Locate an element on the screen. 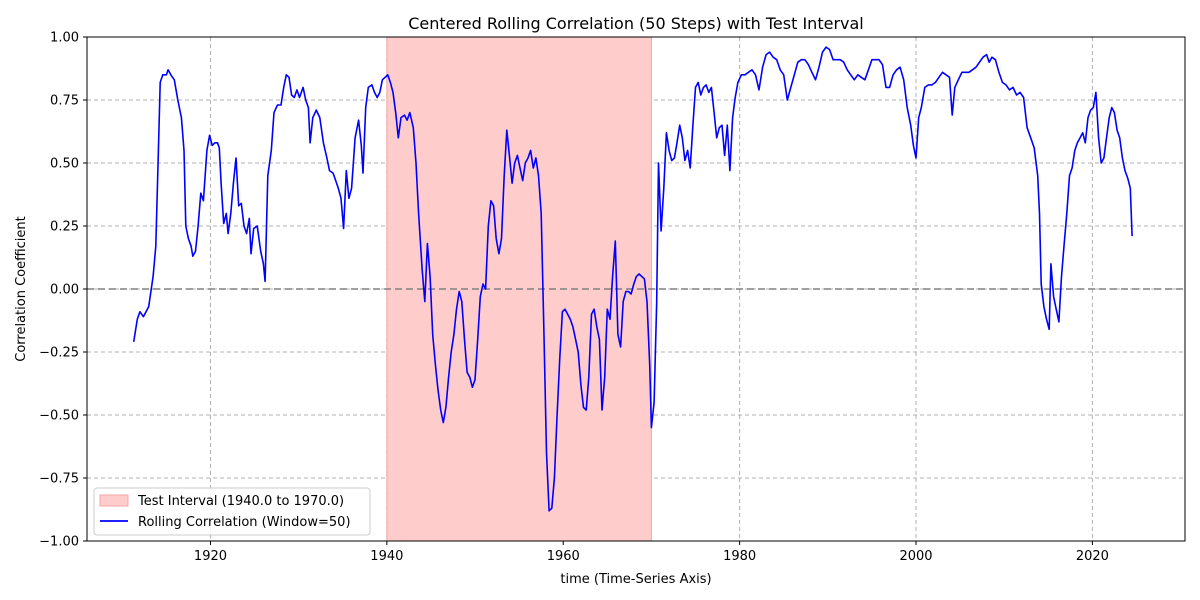 This screenshot has height=600, width=1200. y-tick-label: 1.00 is located at coordinates (64, 38).